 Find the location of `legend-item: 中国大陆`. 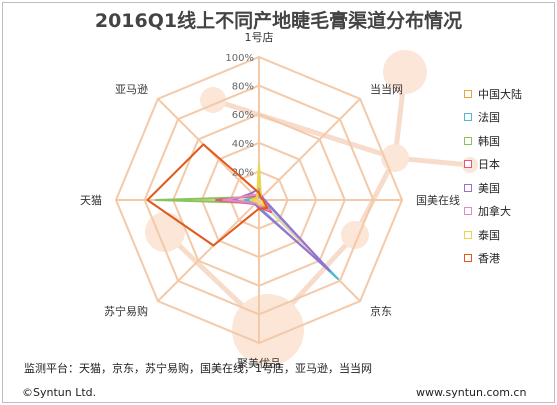

legend-item: 中国大陆 is located at coordinates (508, 94).